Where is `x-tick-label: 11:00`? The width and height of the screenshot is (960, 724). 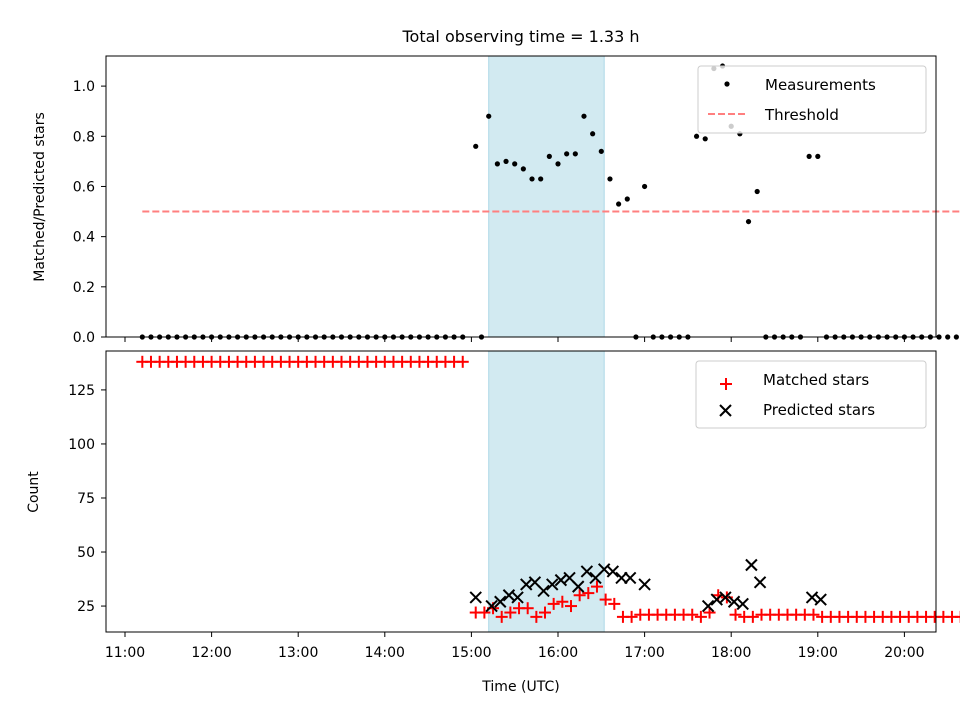
x-tick-label: 11:00 is located at coordinates (125, 653).